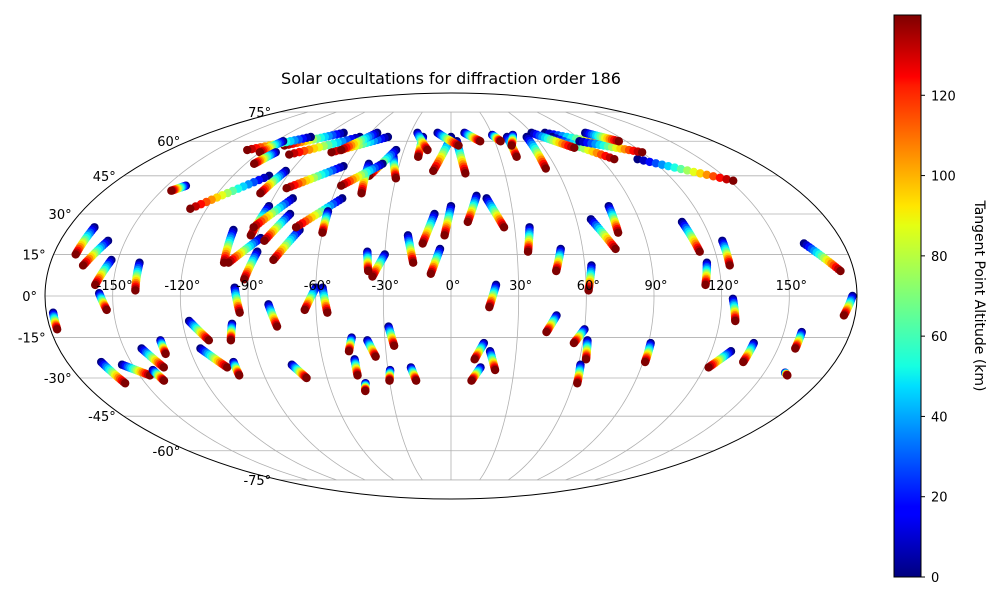 Image resolution: width=1000 pixels, height=600 pixels. I want to click on colorbar-label: Tangent Point Altitude (km), so click(979, 295).